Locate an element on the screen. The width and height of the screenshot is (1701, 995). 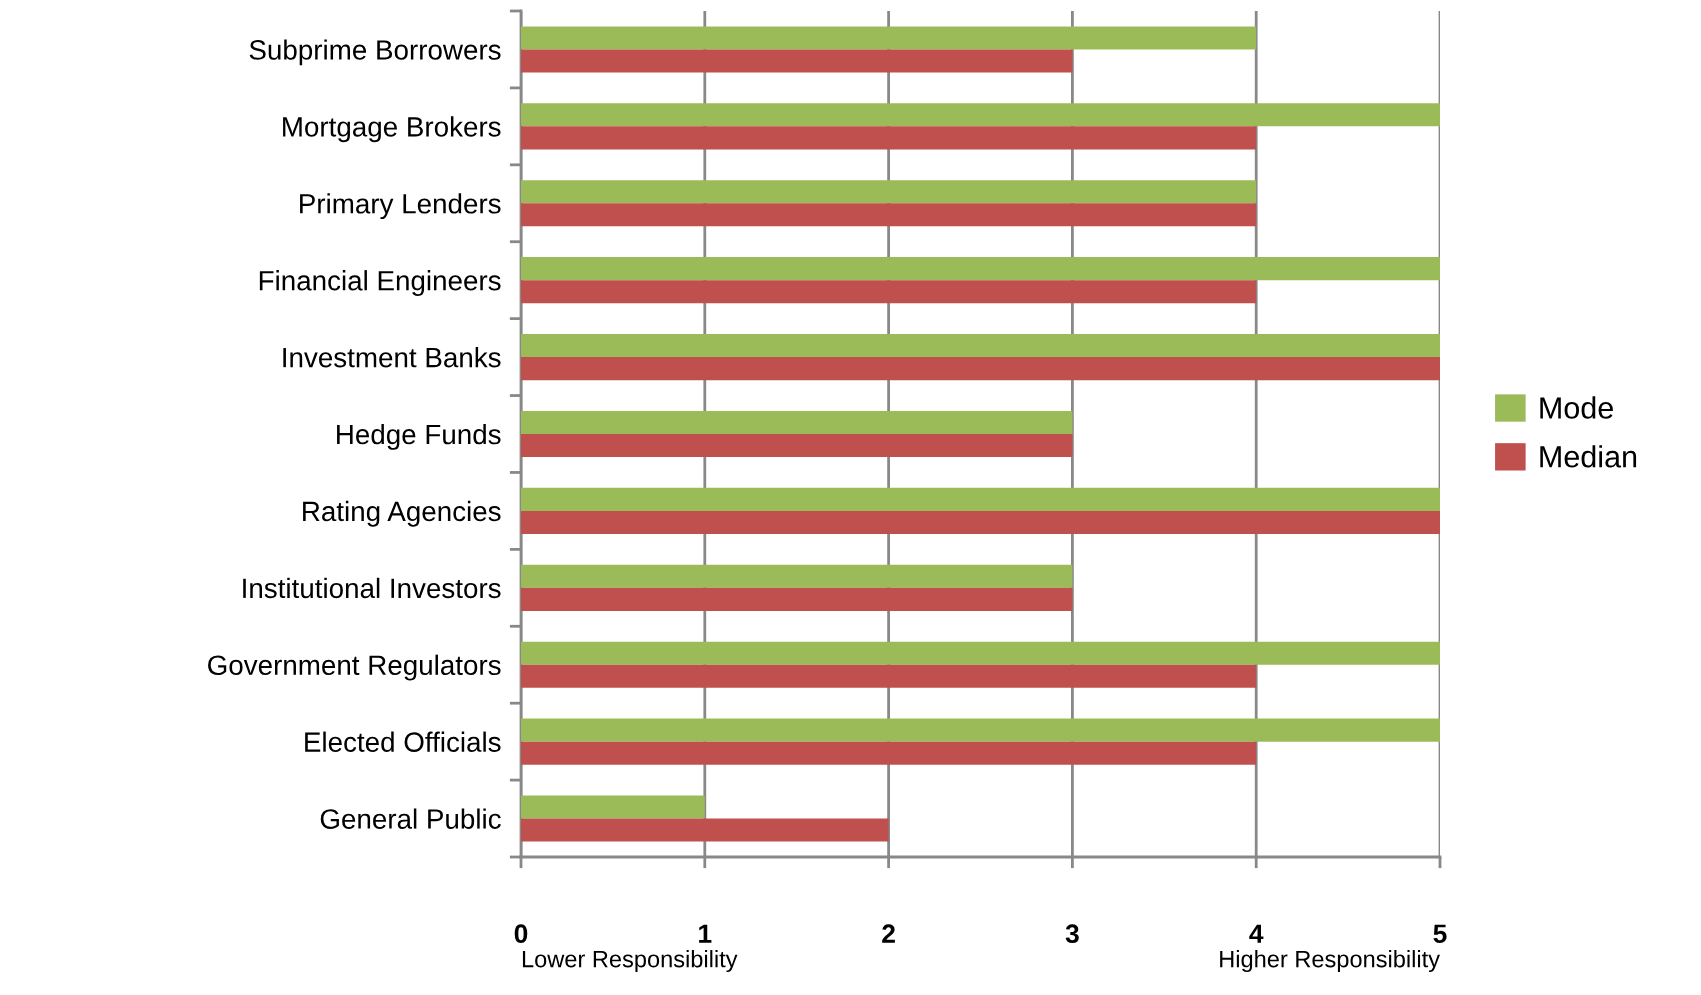
y-tick-label: Elected Officials is located at coordinates (403, 741).